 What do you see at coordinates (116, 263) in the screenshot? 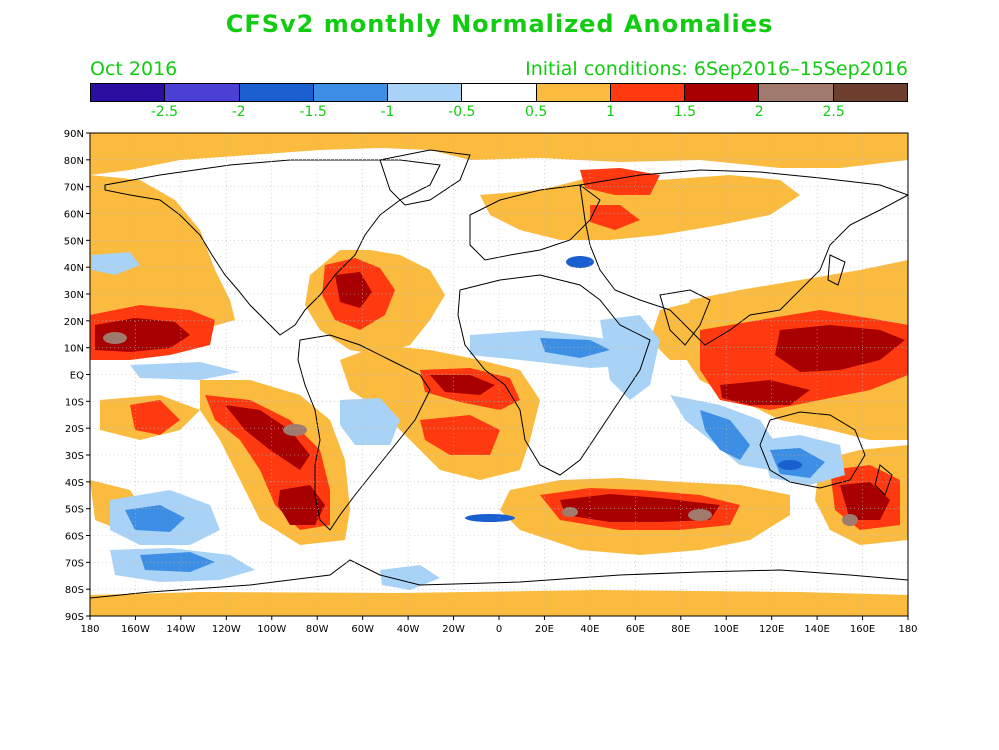
I see `north-pacific-cool` at bounding box center [116, 263].